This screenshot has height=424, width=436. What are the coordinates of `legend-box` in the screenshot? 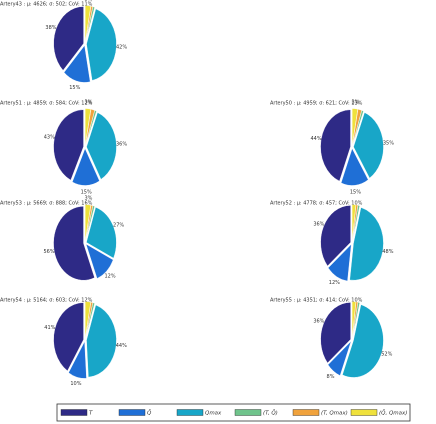 It's located at (233, 412).